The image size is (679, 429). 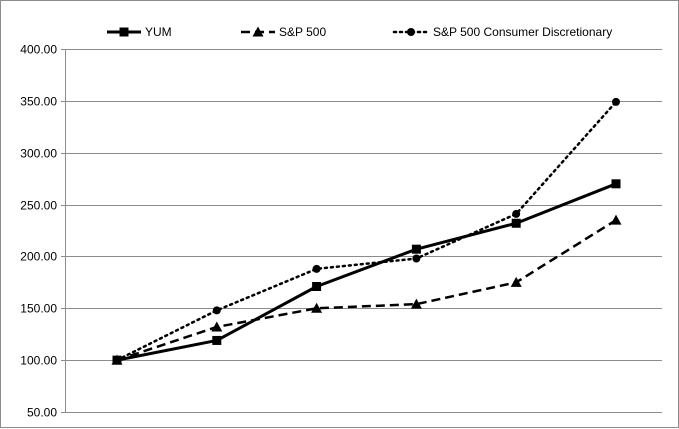 I want to click on axes, so click(x=63, y=231).